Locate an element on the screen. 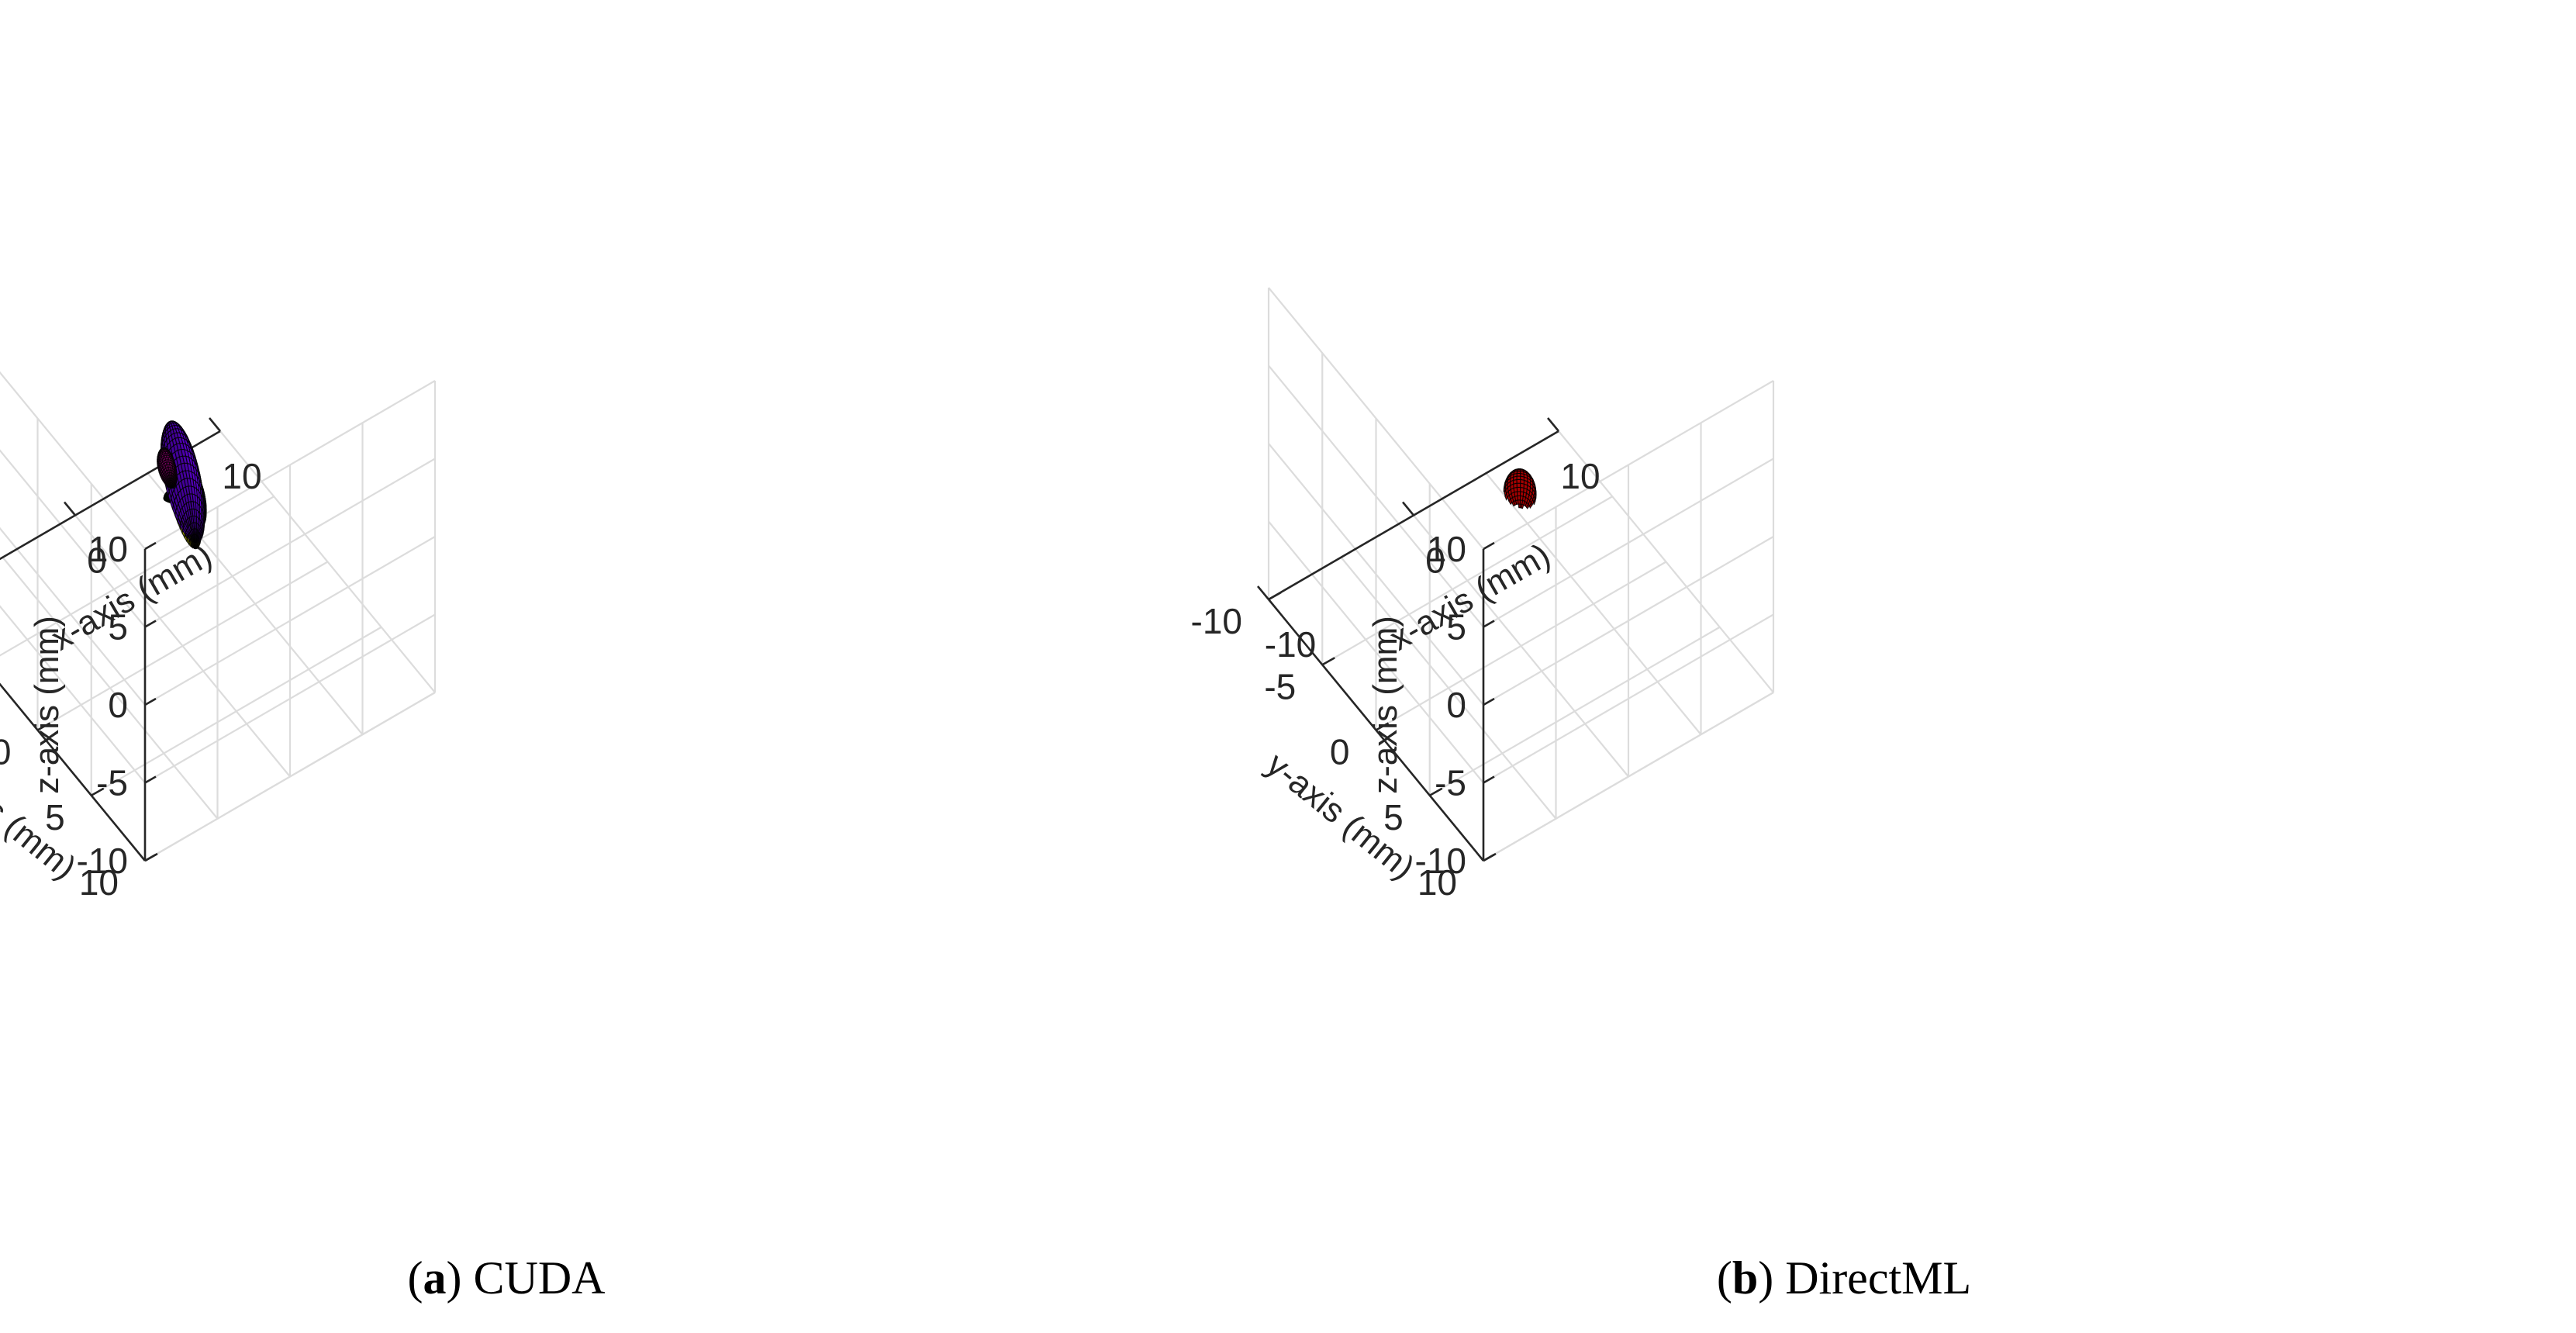 The image size is (2576, 1333). ellipsoid-red is located at coordinates (1520, 489).